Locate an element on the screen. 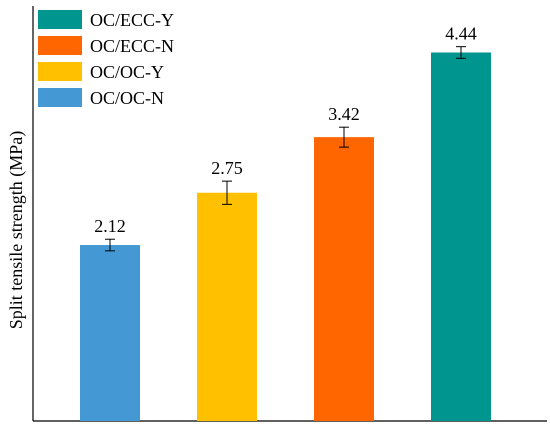 The image size is (550, 431). bar-oc-ecc-n is located at coordinates (344, 279).